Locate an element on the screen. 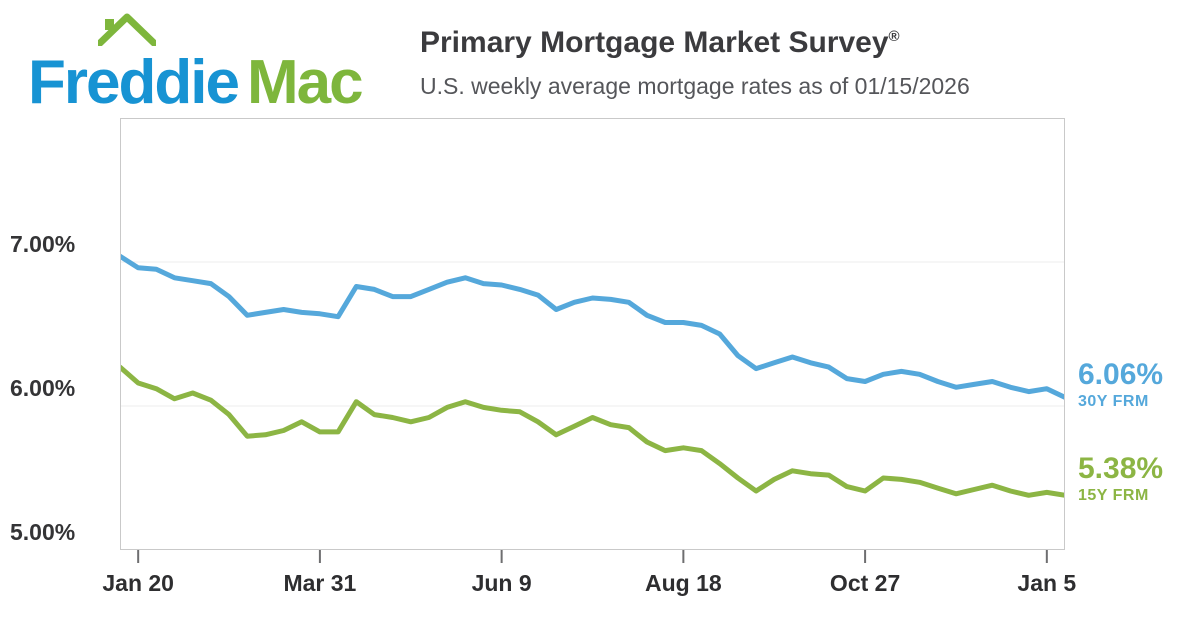 Image resolution: width=1200 pixels, height=630 pixels. y-axis-label: 6.00% is located at coordinates (43, 388).